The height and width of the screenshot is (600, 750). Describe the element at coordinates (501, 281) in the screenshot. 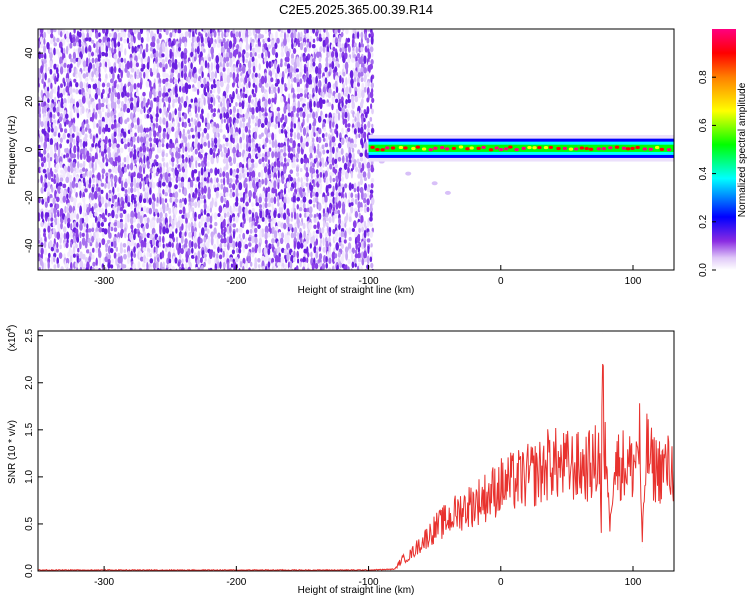

I see `x-tick-label: 0` at that location.